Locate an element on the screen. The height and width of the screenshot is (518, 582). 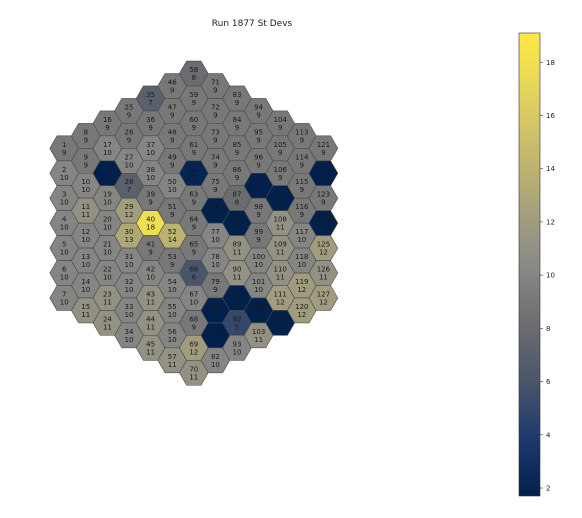
hex-cell-id: 21 is located at coordinates (107, 245).